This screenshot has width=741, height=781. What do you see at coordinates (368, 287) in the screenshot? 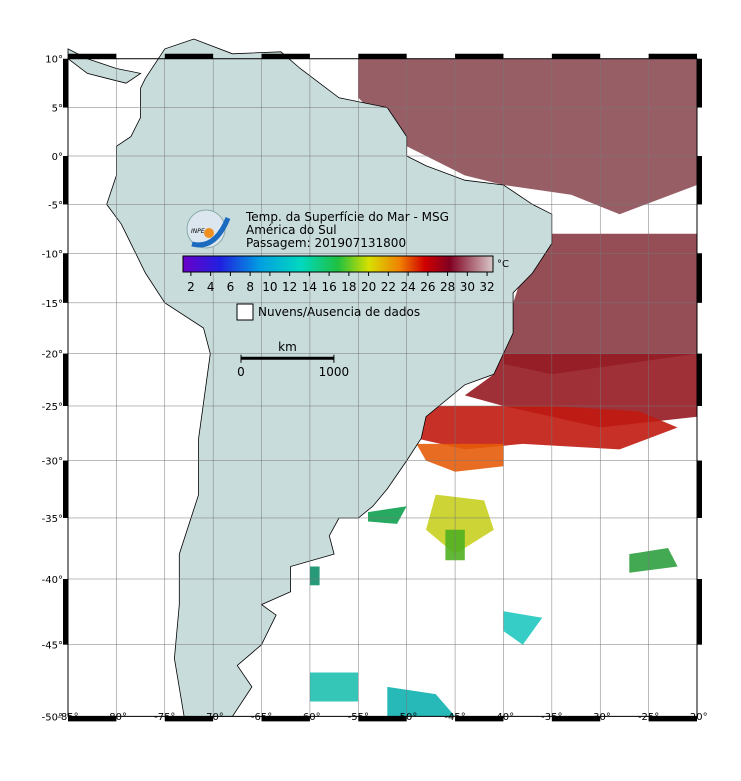
I see `colorbar-tick-label: 20` at bounding box center [368, 287].